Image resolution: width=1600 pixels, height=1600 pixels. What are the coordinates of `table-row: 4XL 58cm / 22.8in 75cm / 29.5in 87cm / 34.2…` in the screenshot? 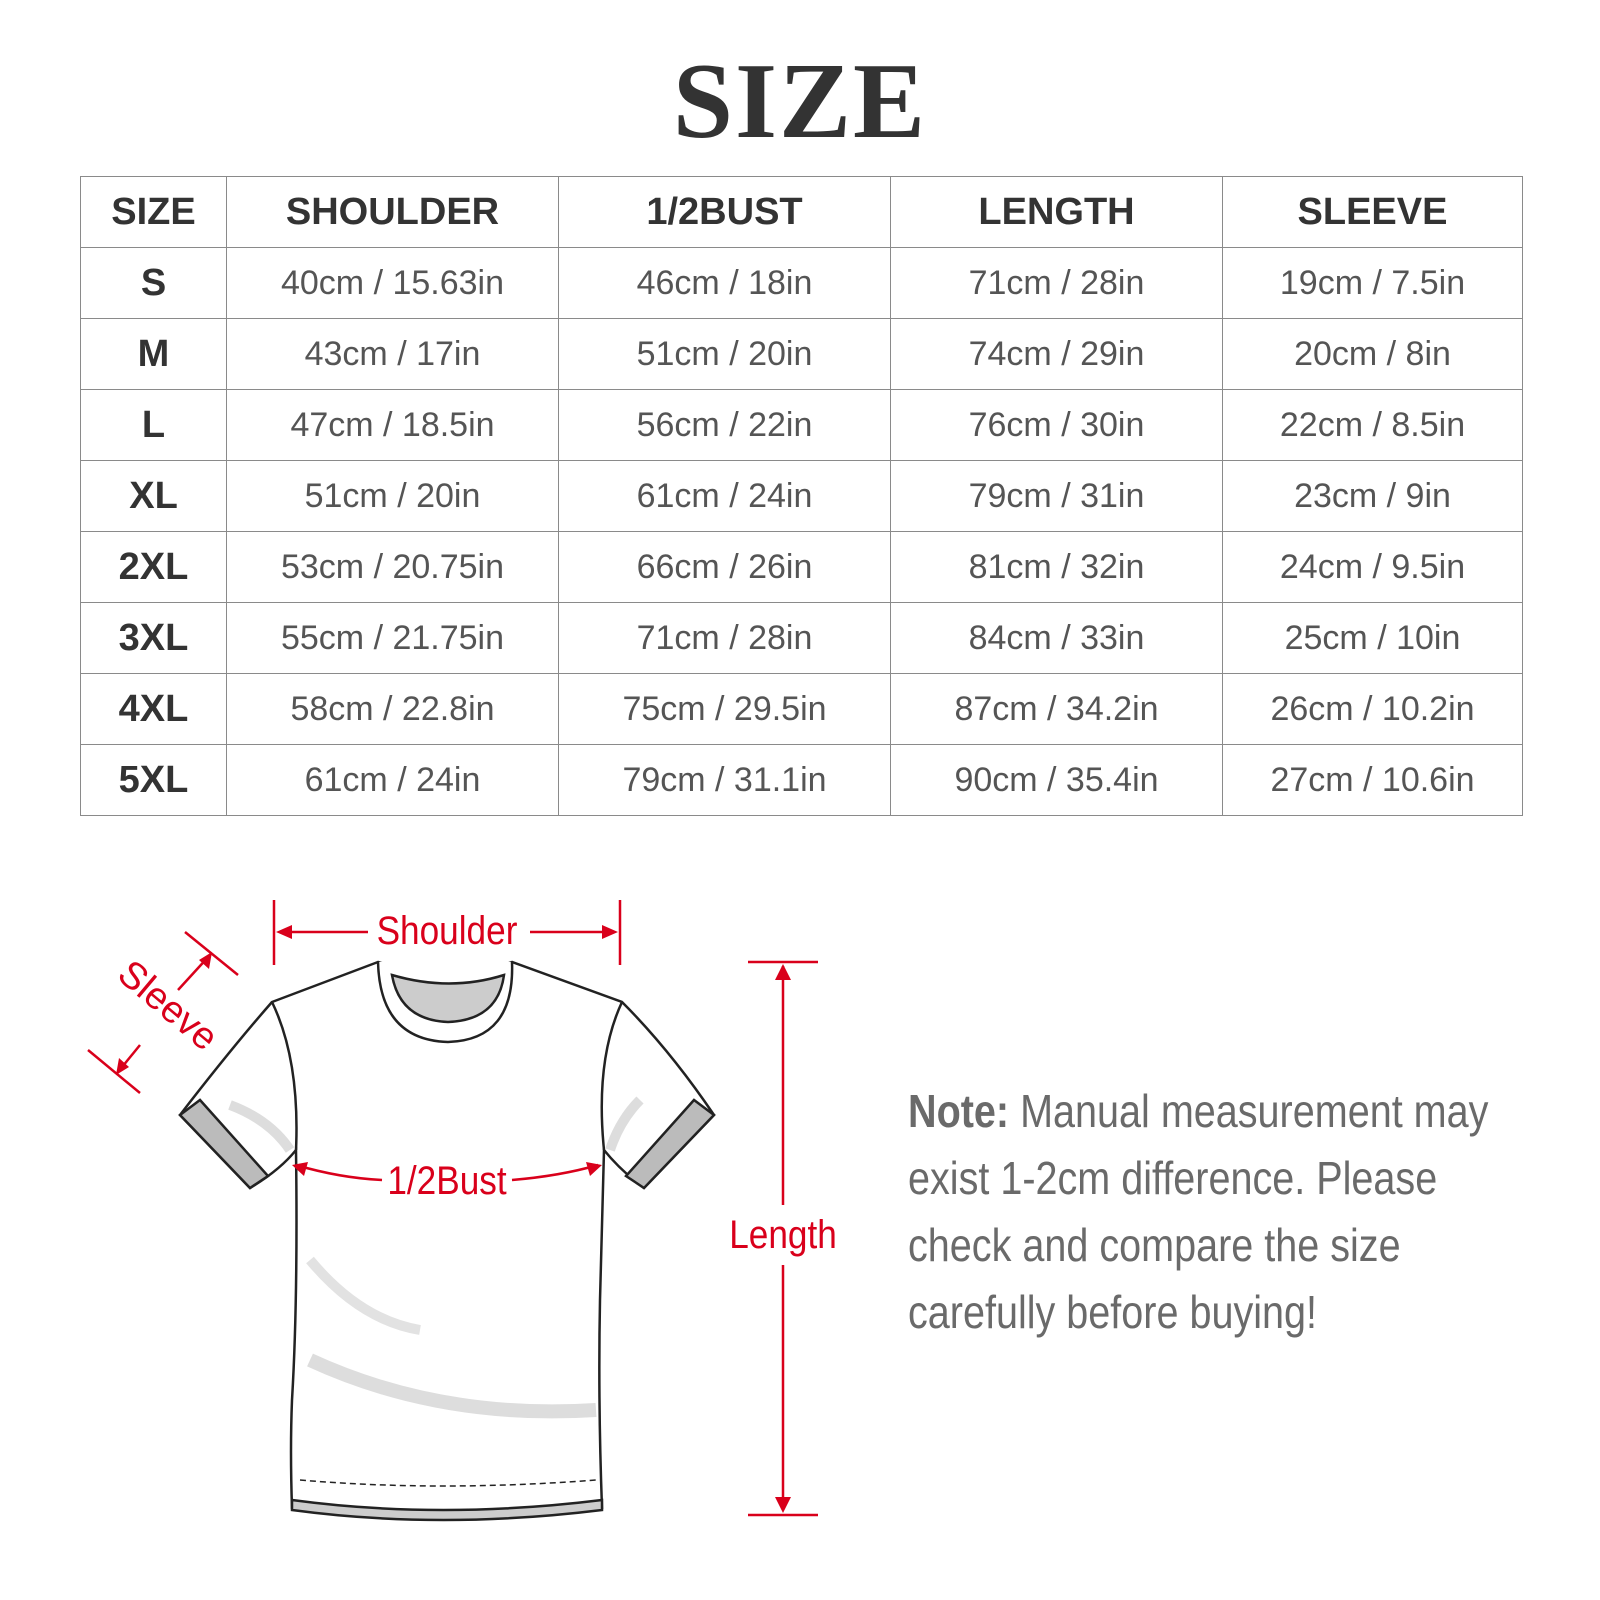 It's located at (801, 709).